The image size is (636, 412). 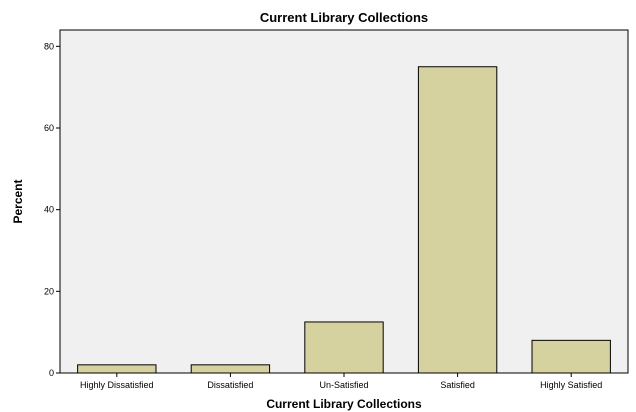 What do you see at coordinates (343, 385) in the screenshot?
I see `x-tick-label-2: Un-Satisfied` at bounding box center [343, 385].